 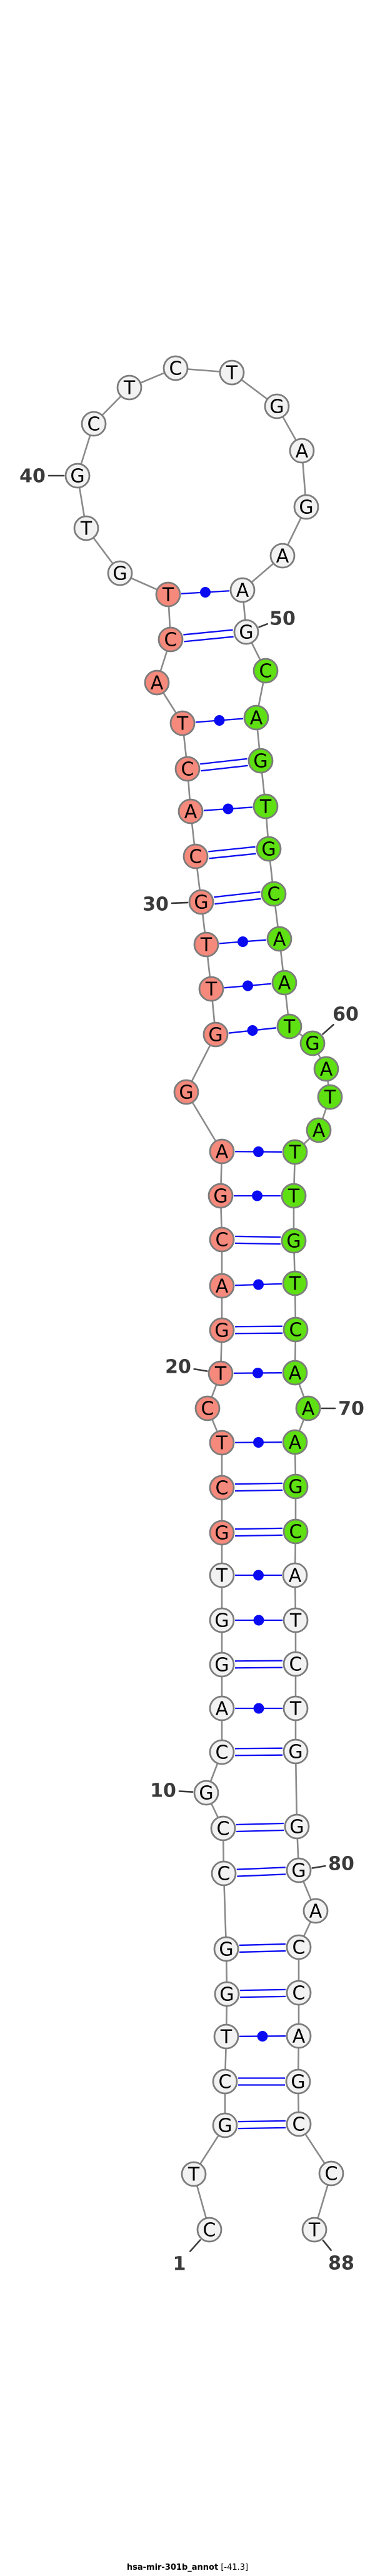 What do you see at coordinates (351, 1409) in the screenshot?
I see `position-label: 70` at bounding box center [351, 1409].